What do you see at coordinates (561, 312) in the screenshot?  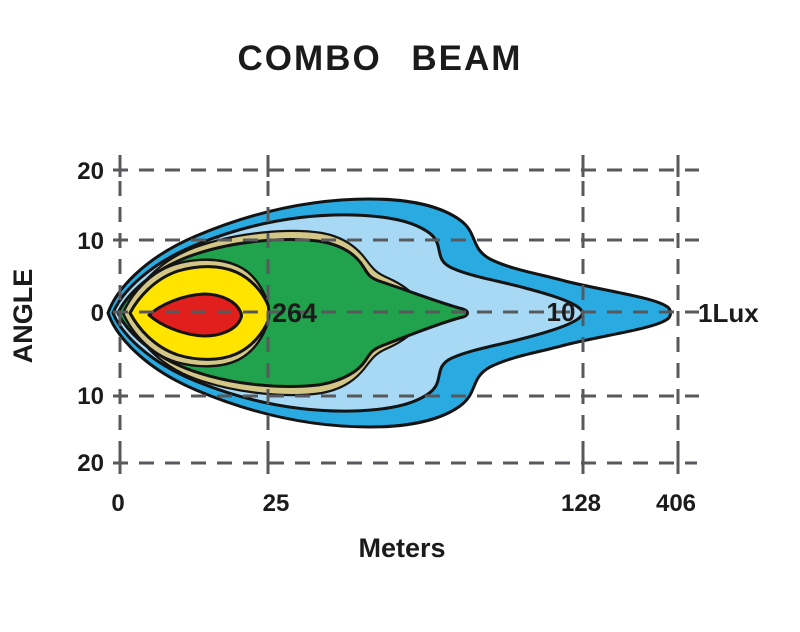 I see `label-10-lux: 10` at bounding box center [561, 312].